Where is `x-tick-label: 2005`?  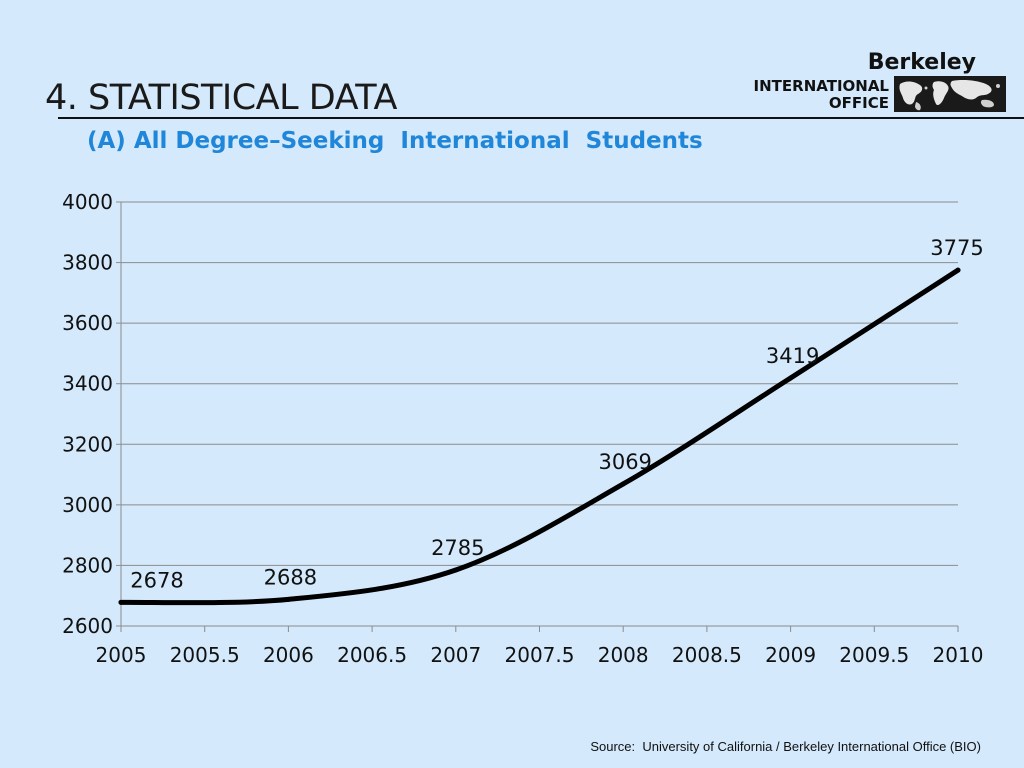 x-tick-label: 2005 is located at coordinates (121, 655).